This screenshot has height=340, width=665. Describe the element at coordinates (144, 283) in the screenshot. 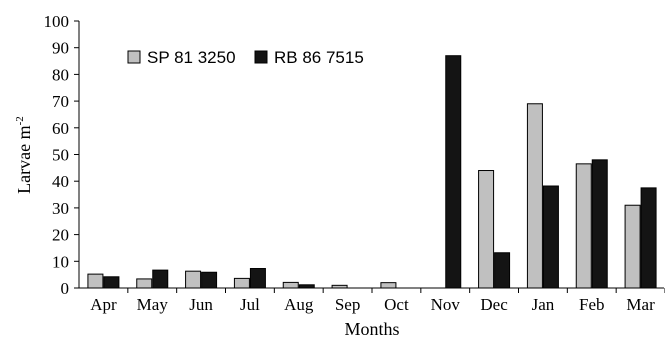

I see `bar-sp-81-3250-may` at that location.